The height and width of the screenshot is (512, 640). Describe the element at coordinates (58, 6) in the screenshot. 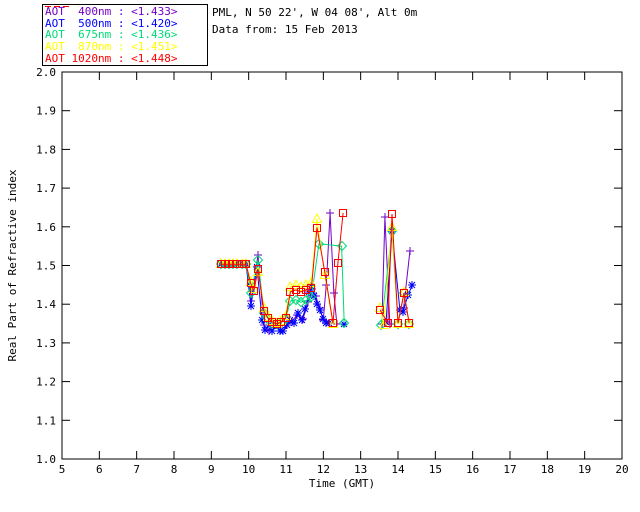

I see `legend-dash-swatch-1020nm` at that location.